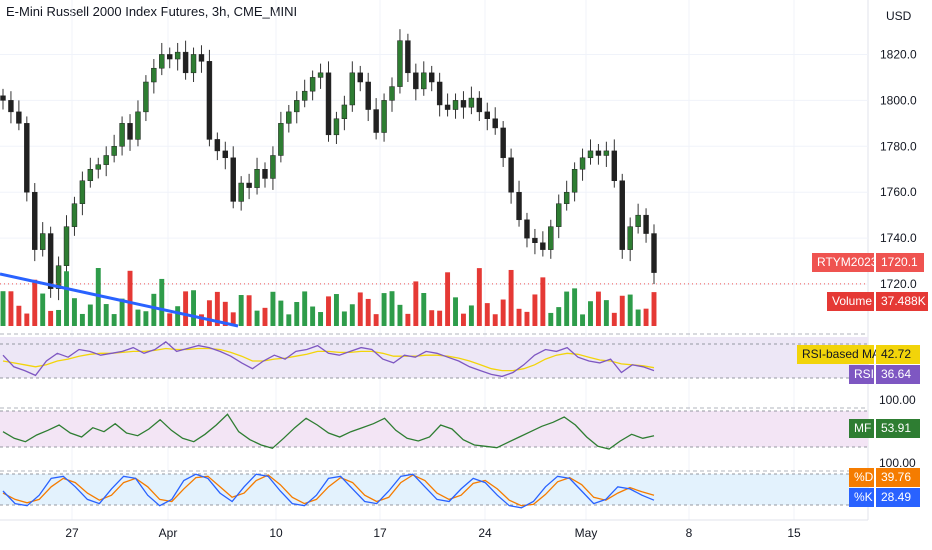  I want to click on stoch-k-value-badge: 28.49, so click(898, 497).